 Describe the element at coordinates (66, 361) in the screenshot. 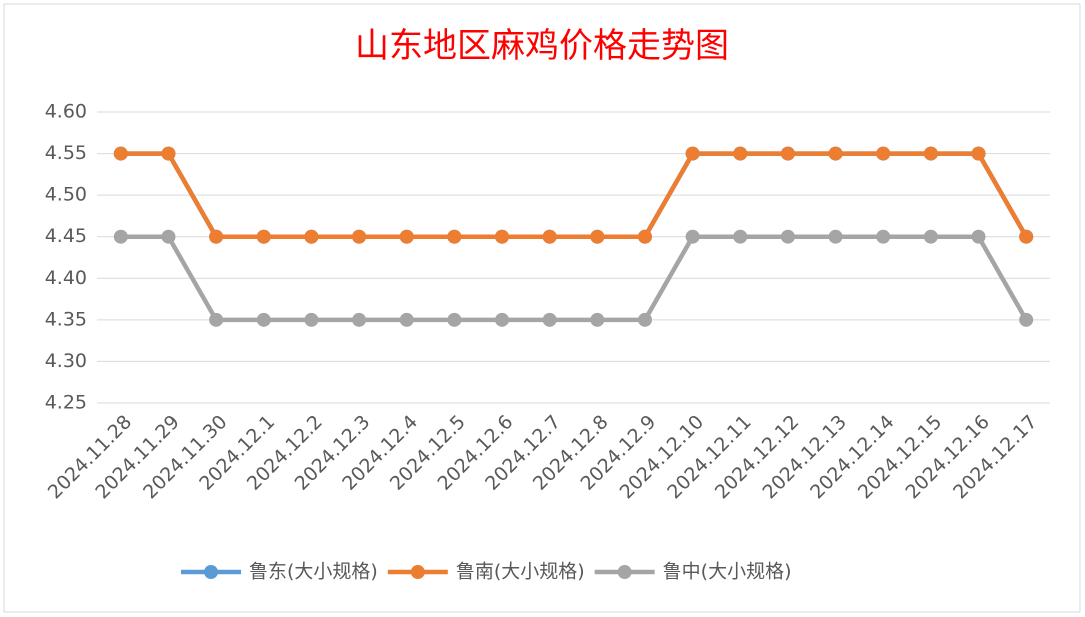

I see `y-tick-label: 4.30` at that location.